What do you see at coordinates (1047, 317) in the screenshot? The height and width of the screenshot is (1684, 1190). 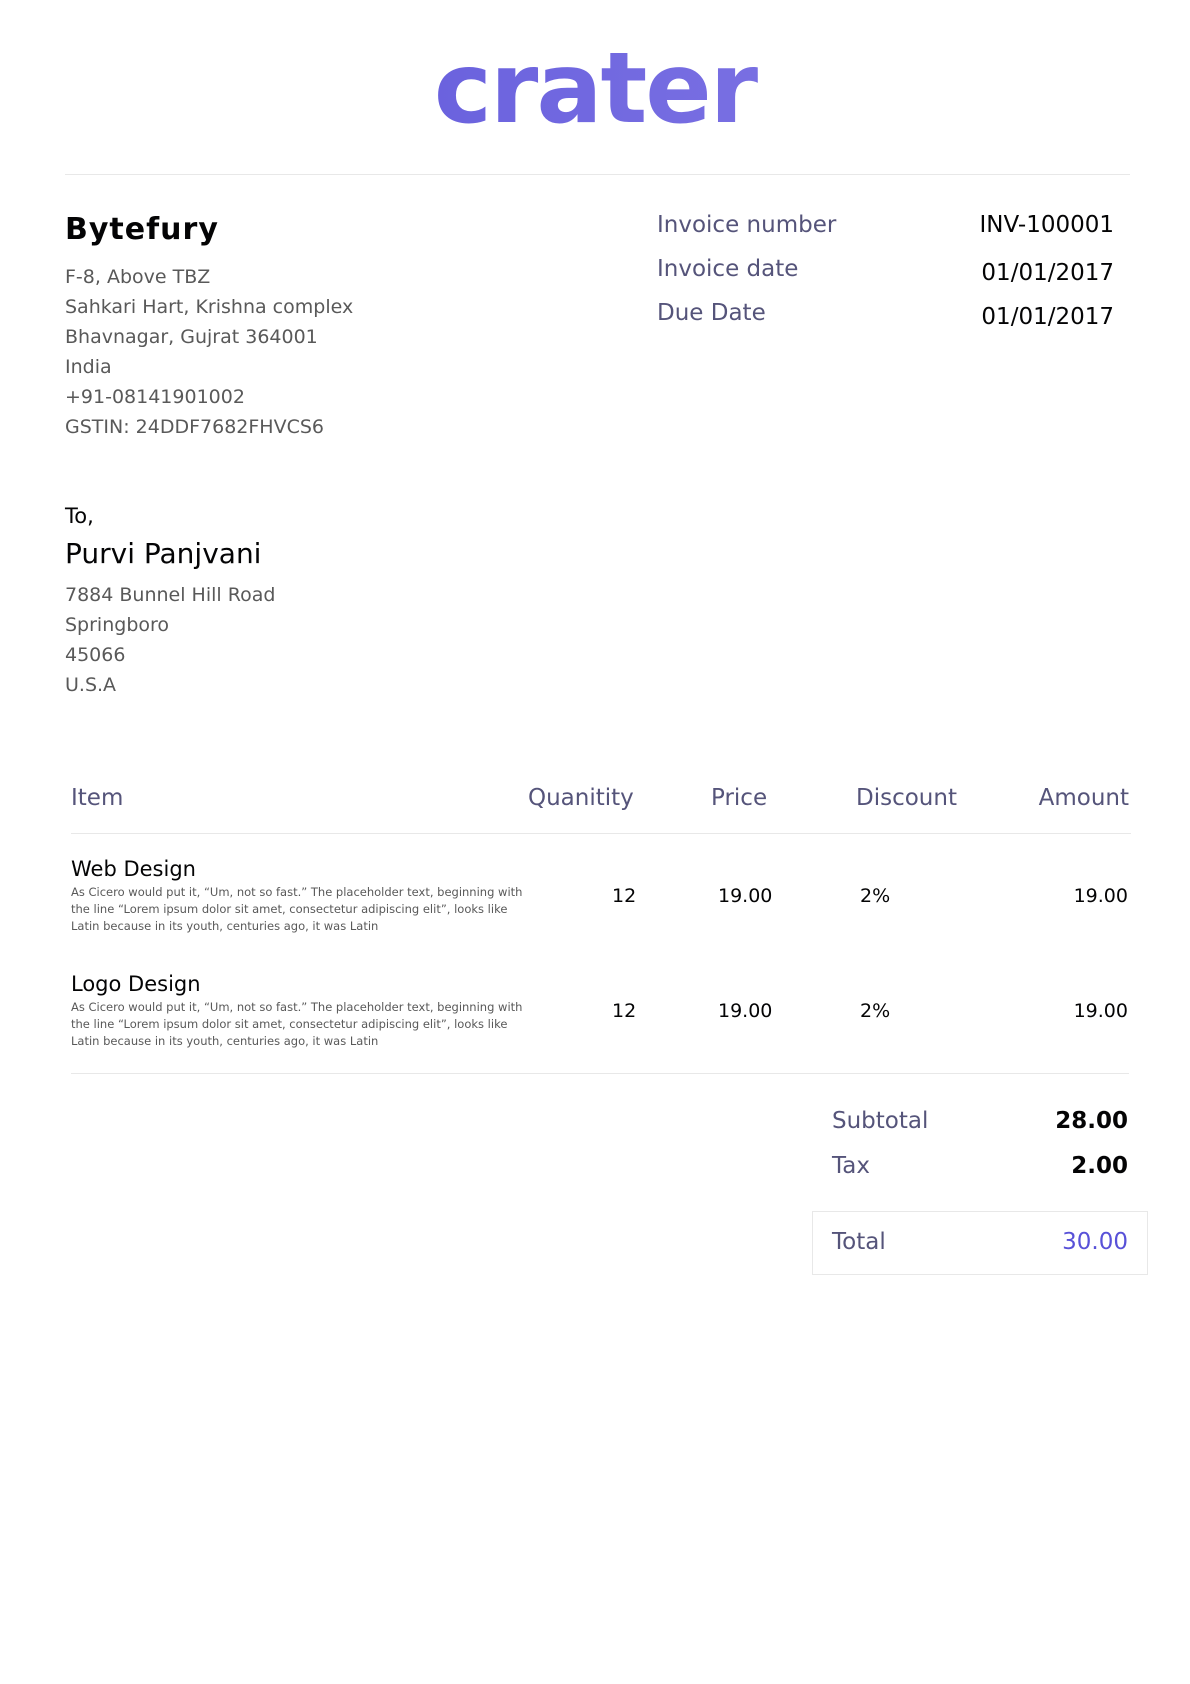 I see `due-date-value: 01/01/2017` at bounding box center [1047, 317].